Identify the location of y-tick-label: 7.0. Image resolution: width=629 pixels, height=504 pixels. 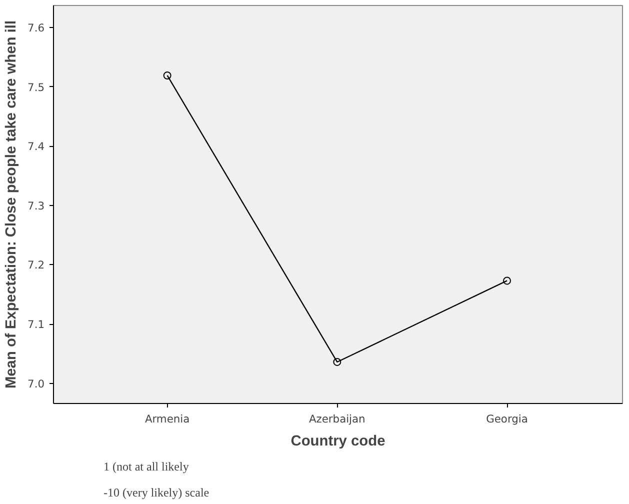
(36, 383).